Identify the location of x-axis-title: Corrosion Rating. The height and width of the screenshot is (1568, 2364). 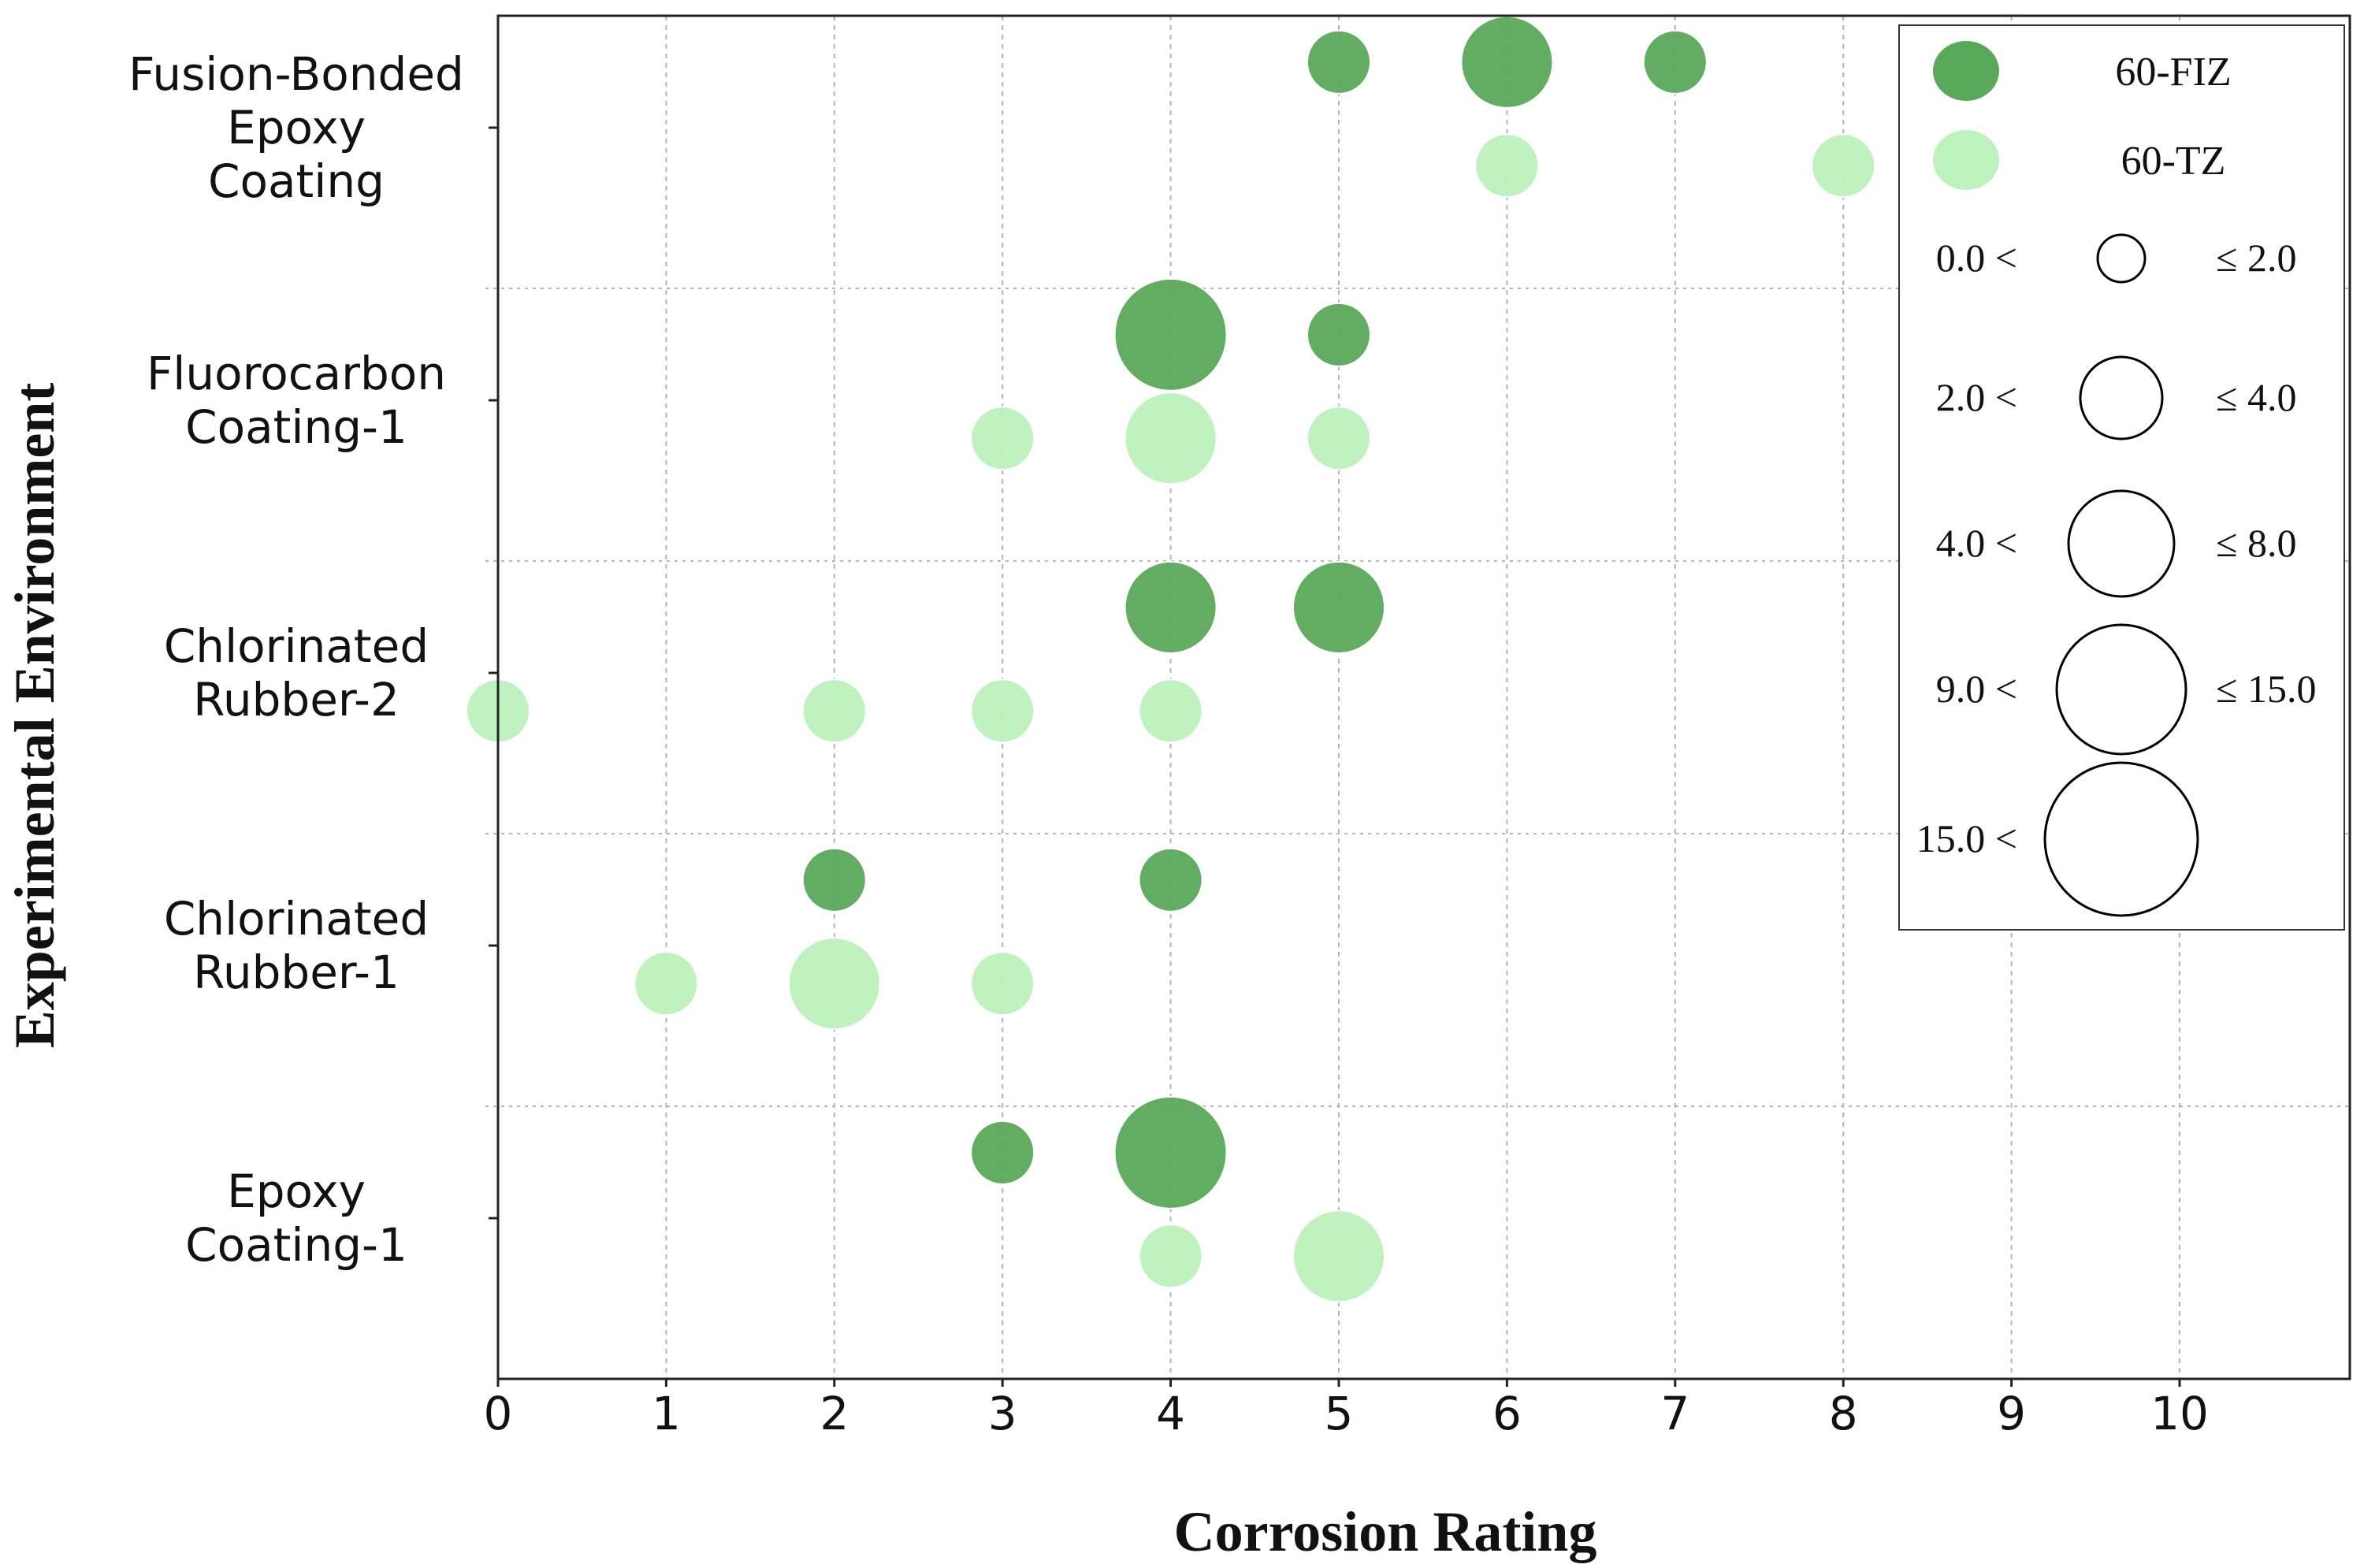
(1386, 1531).